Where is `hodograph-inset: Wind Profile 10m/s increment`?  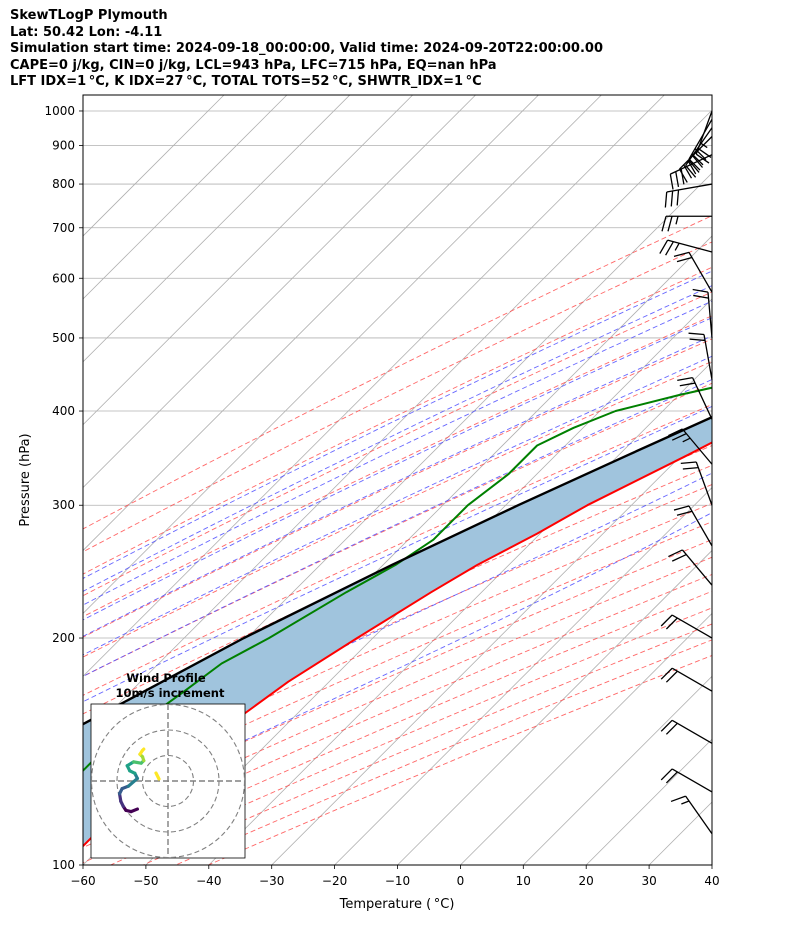
hodograph-inset: Wind Profile 10m/s increment is located at coordinates (168, 765).